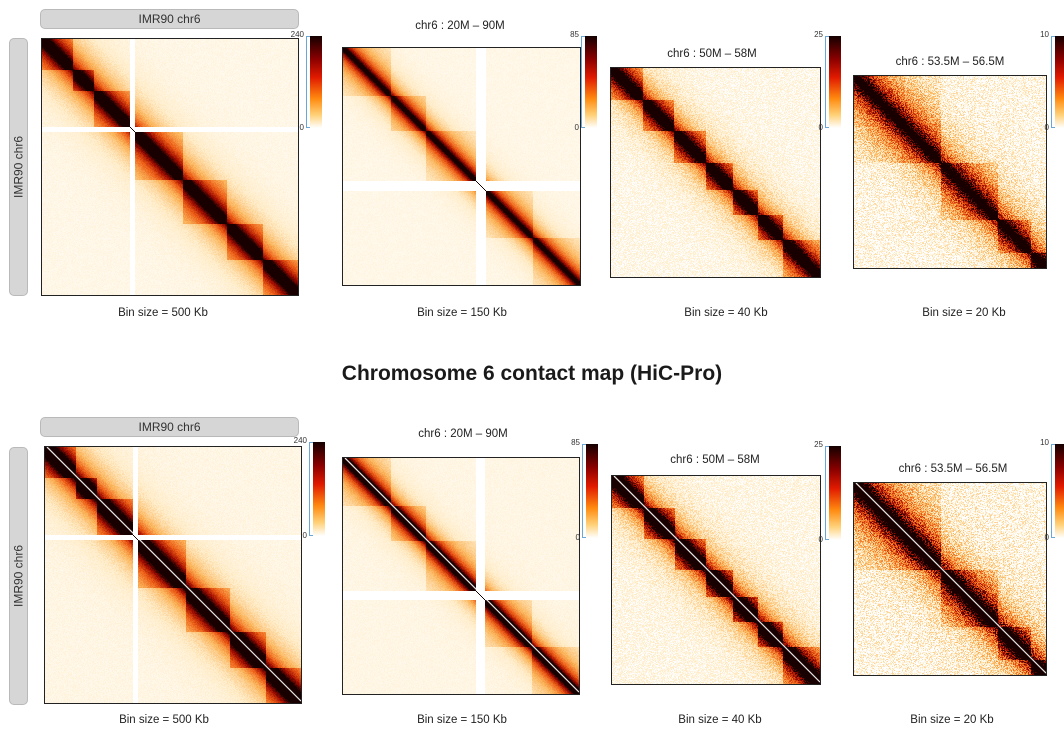  I want to click on colorbar-max-top-2: 85, so click(574, 34).